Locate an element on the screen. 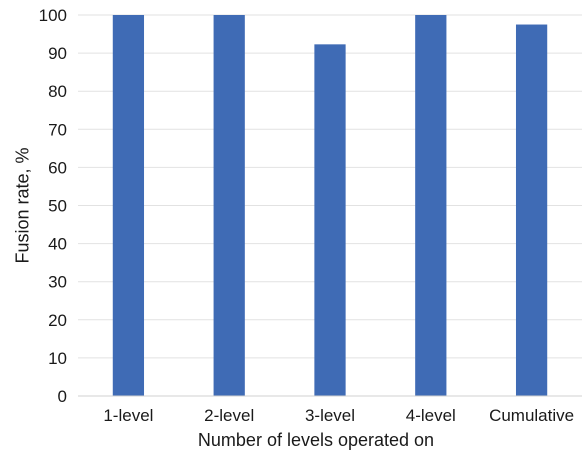 The height and width of the screenshot is (456, 584). y-tick-label: 10 is located at coordinates (57, 358).